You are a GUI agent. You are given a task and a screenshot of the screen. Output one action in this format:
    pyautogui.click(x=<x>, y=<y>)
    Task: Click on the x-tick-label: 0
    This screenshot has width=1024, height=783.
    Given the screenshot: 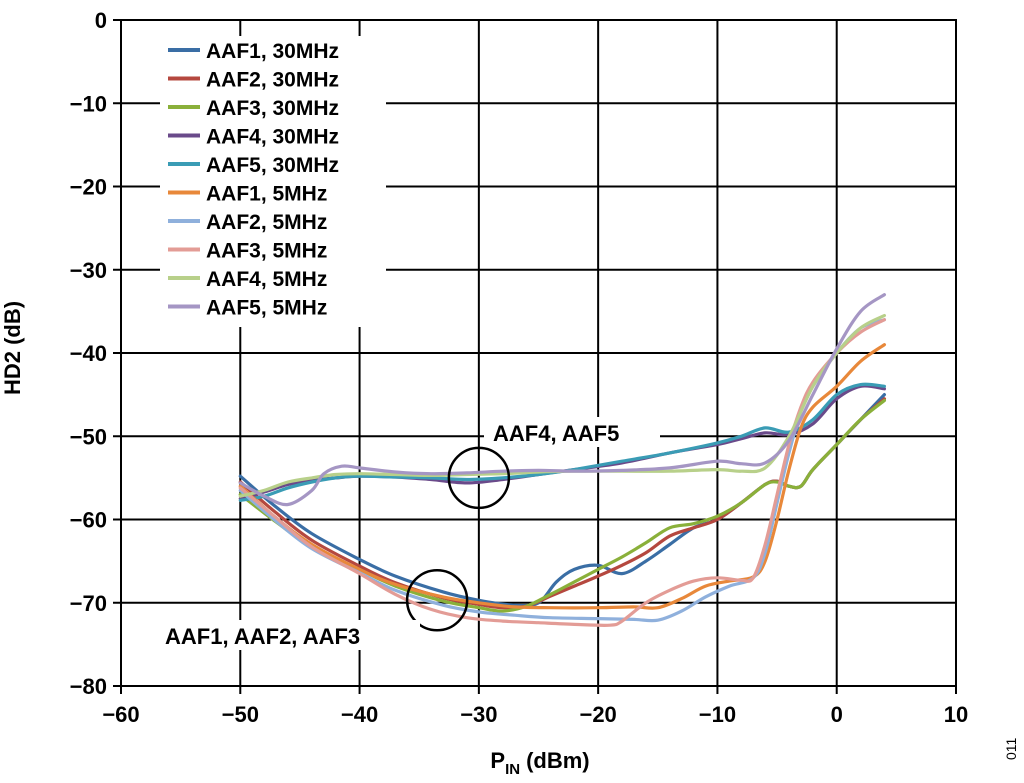 What is the action you would take?
    pyautogui.click(x=837, y=714)
    